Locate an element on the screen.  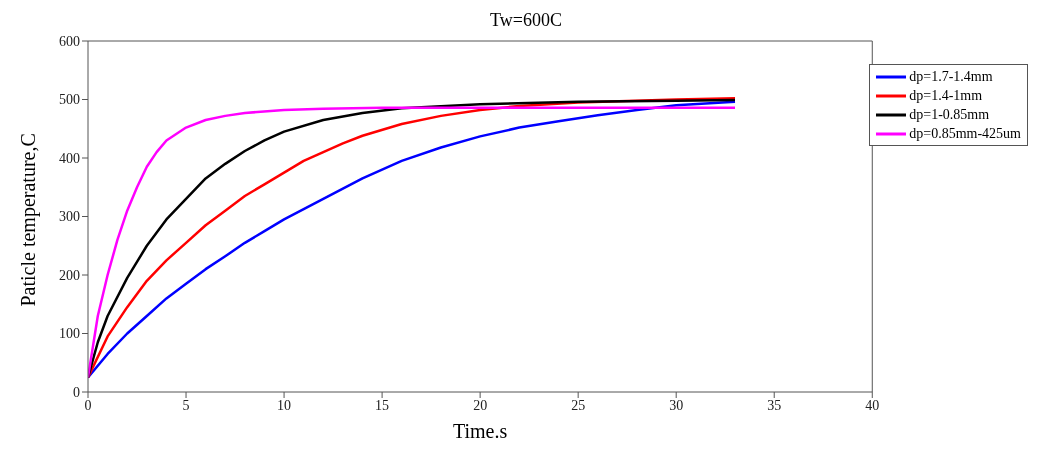
y-tick-label: 600 is located at coordinates (69, 41).